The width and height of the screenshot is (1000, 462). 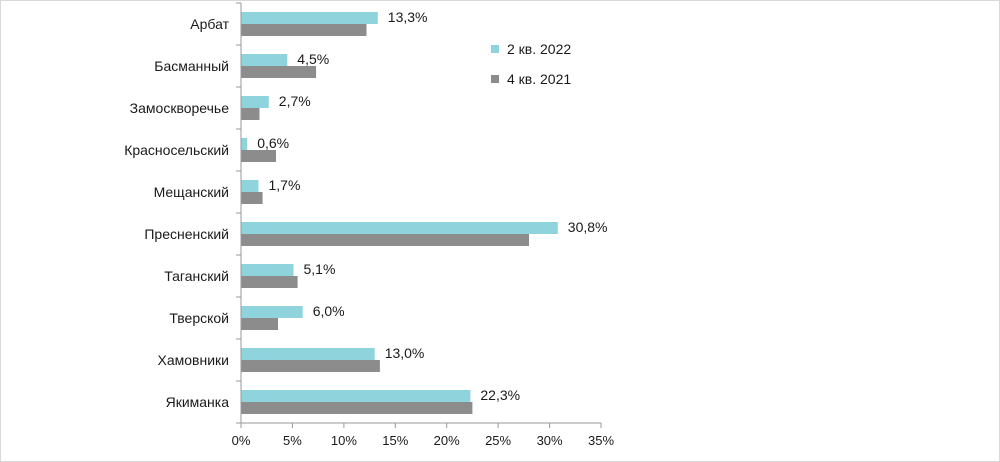 What do you see at coordinates (196, 276) in the screenshot?
I see `category-label: Таганский` at bounding box center [196, 276].